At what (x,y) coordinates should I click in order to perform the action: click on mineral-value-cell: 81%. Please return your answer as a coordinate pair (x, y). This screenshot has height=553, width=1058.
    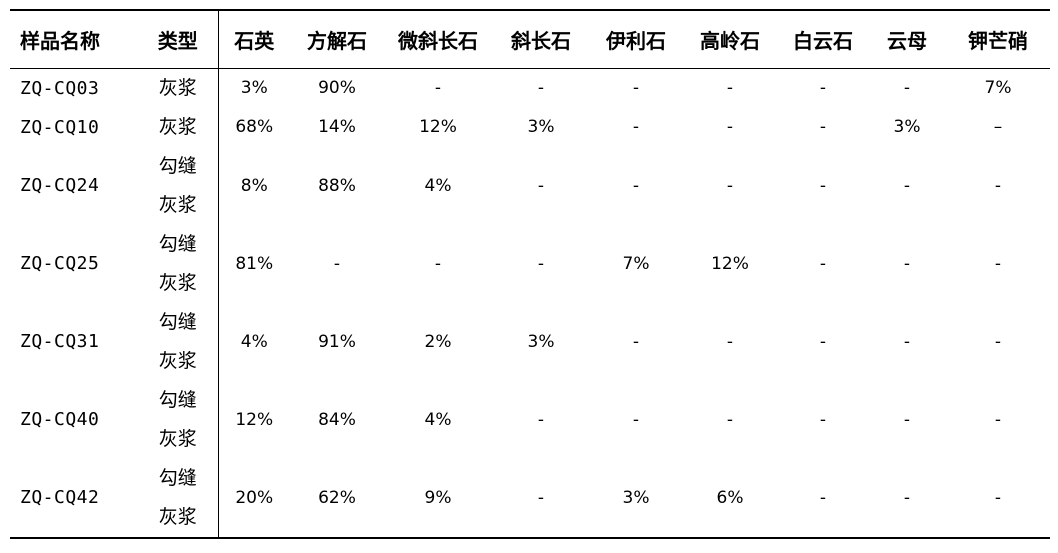
    Looking at the image, I should click on (254, 263).